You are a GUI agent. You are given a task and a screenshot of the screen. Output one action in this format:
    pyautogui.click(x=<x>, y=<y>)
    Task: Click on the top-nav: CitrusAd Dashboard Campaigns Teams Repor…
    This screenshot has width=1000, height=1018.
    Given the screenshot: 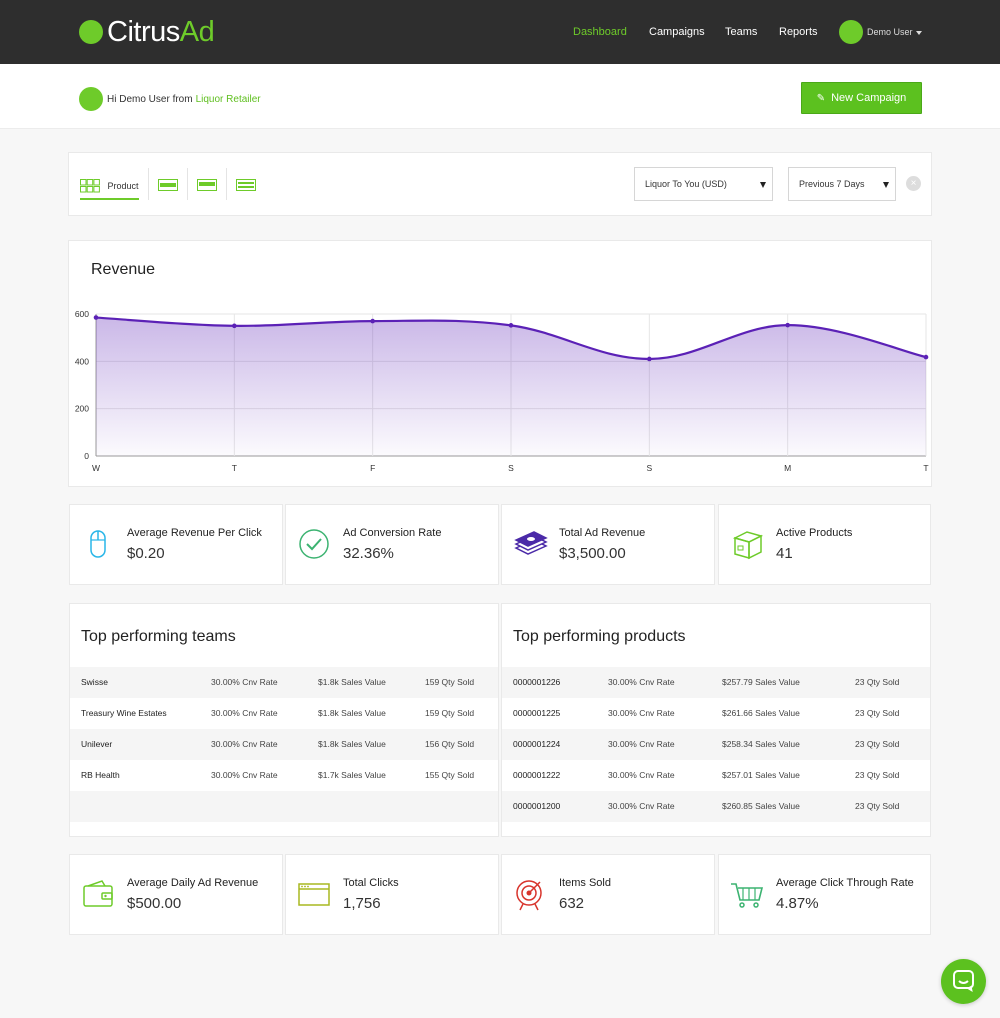 What is the action you would take?
    pyautogui.click(x=500, y=32)
    